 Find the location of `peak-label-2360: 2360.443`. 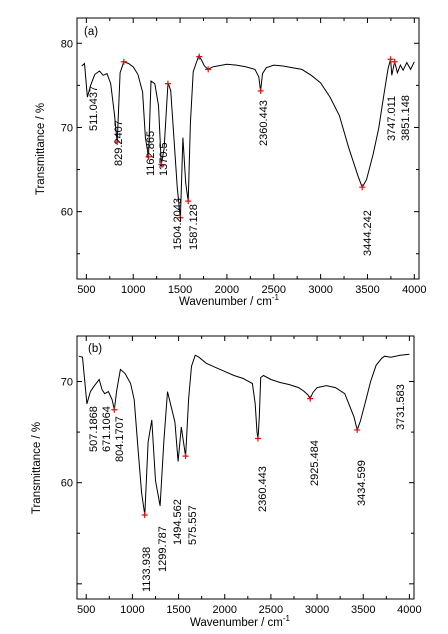

peak-label-2360: 2360.443 is located at coordinates (264, 123).